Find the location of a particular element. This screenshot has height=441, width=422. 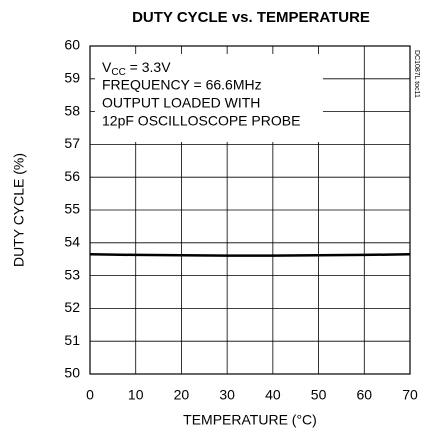

x-tick-label: 20 is located at coordinates (182, 395).